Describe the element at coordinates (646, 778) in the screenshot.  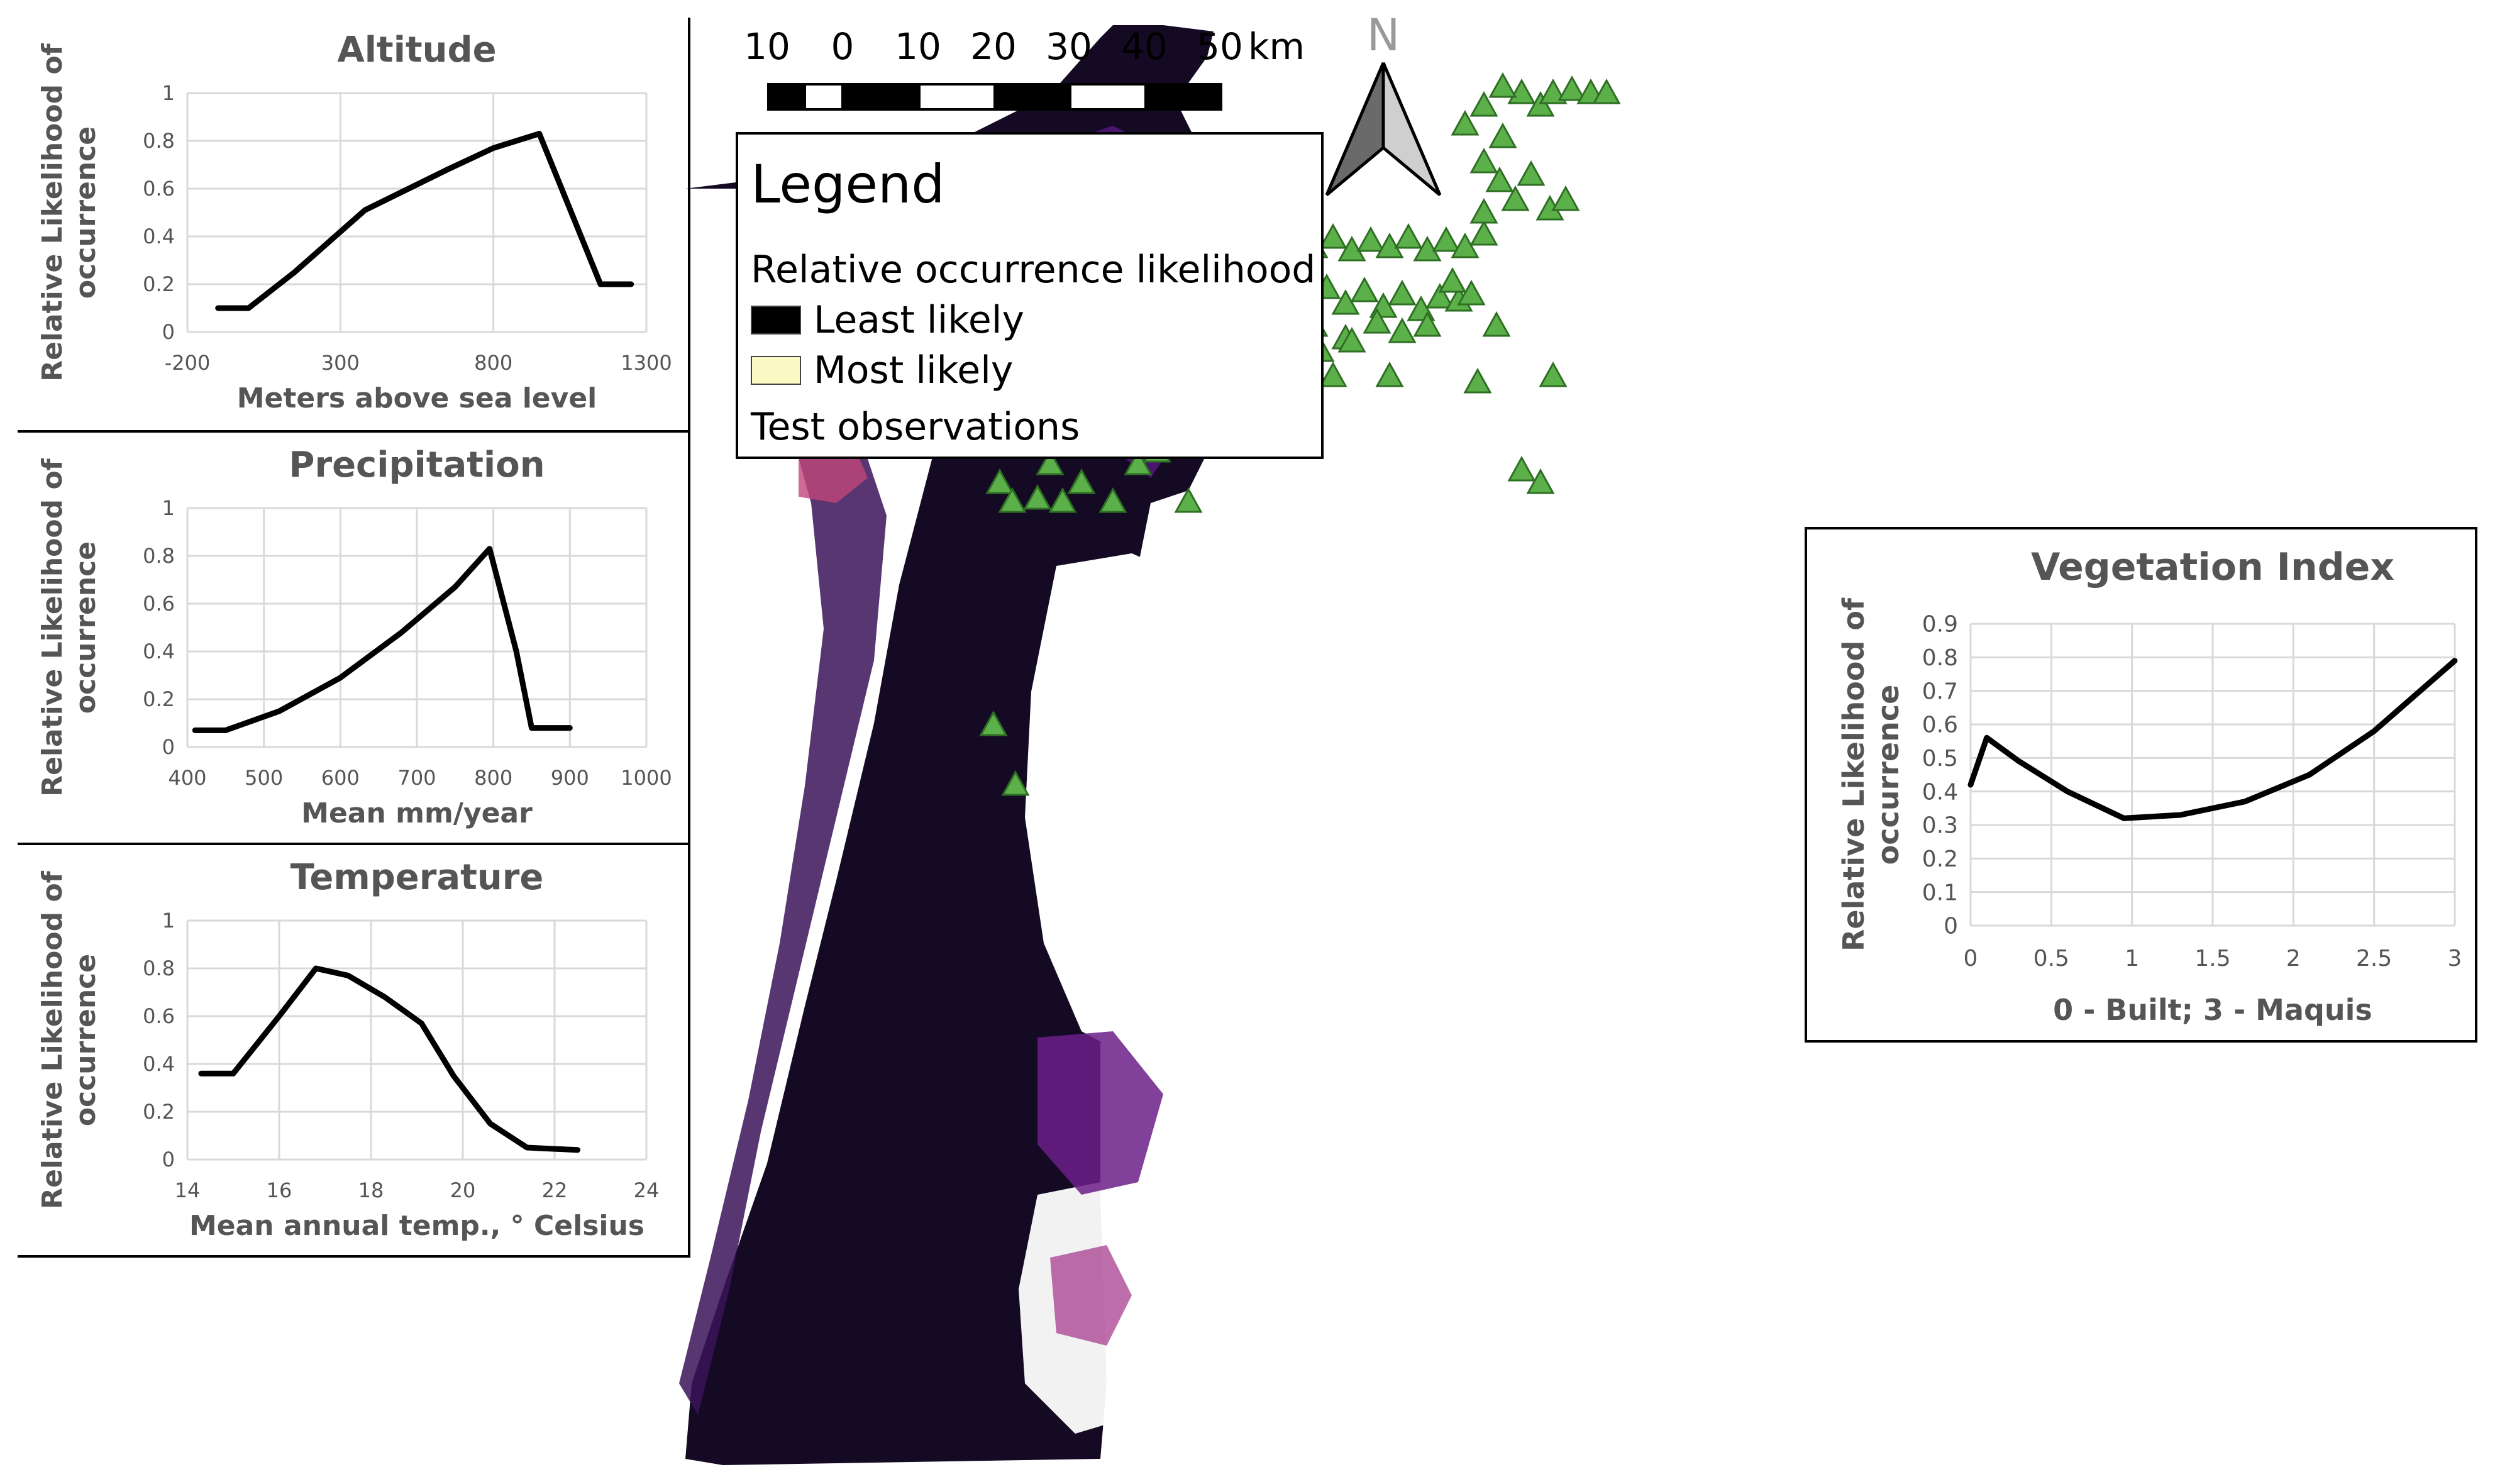
I see `x-tick-label: 1000` at that location.